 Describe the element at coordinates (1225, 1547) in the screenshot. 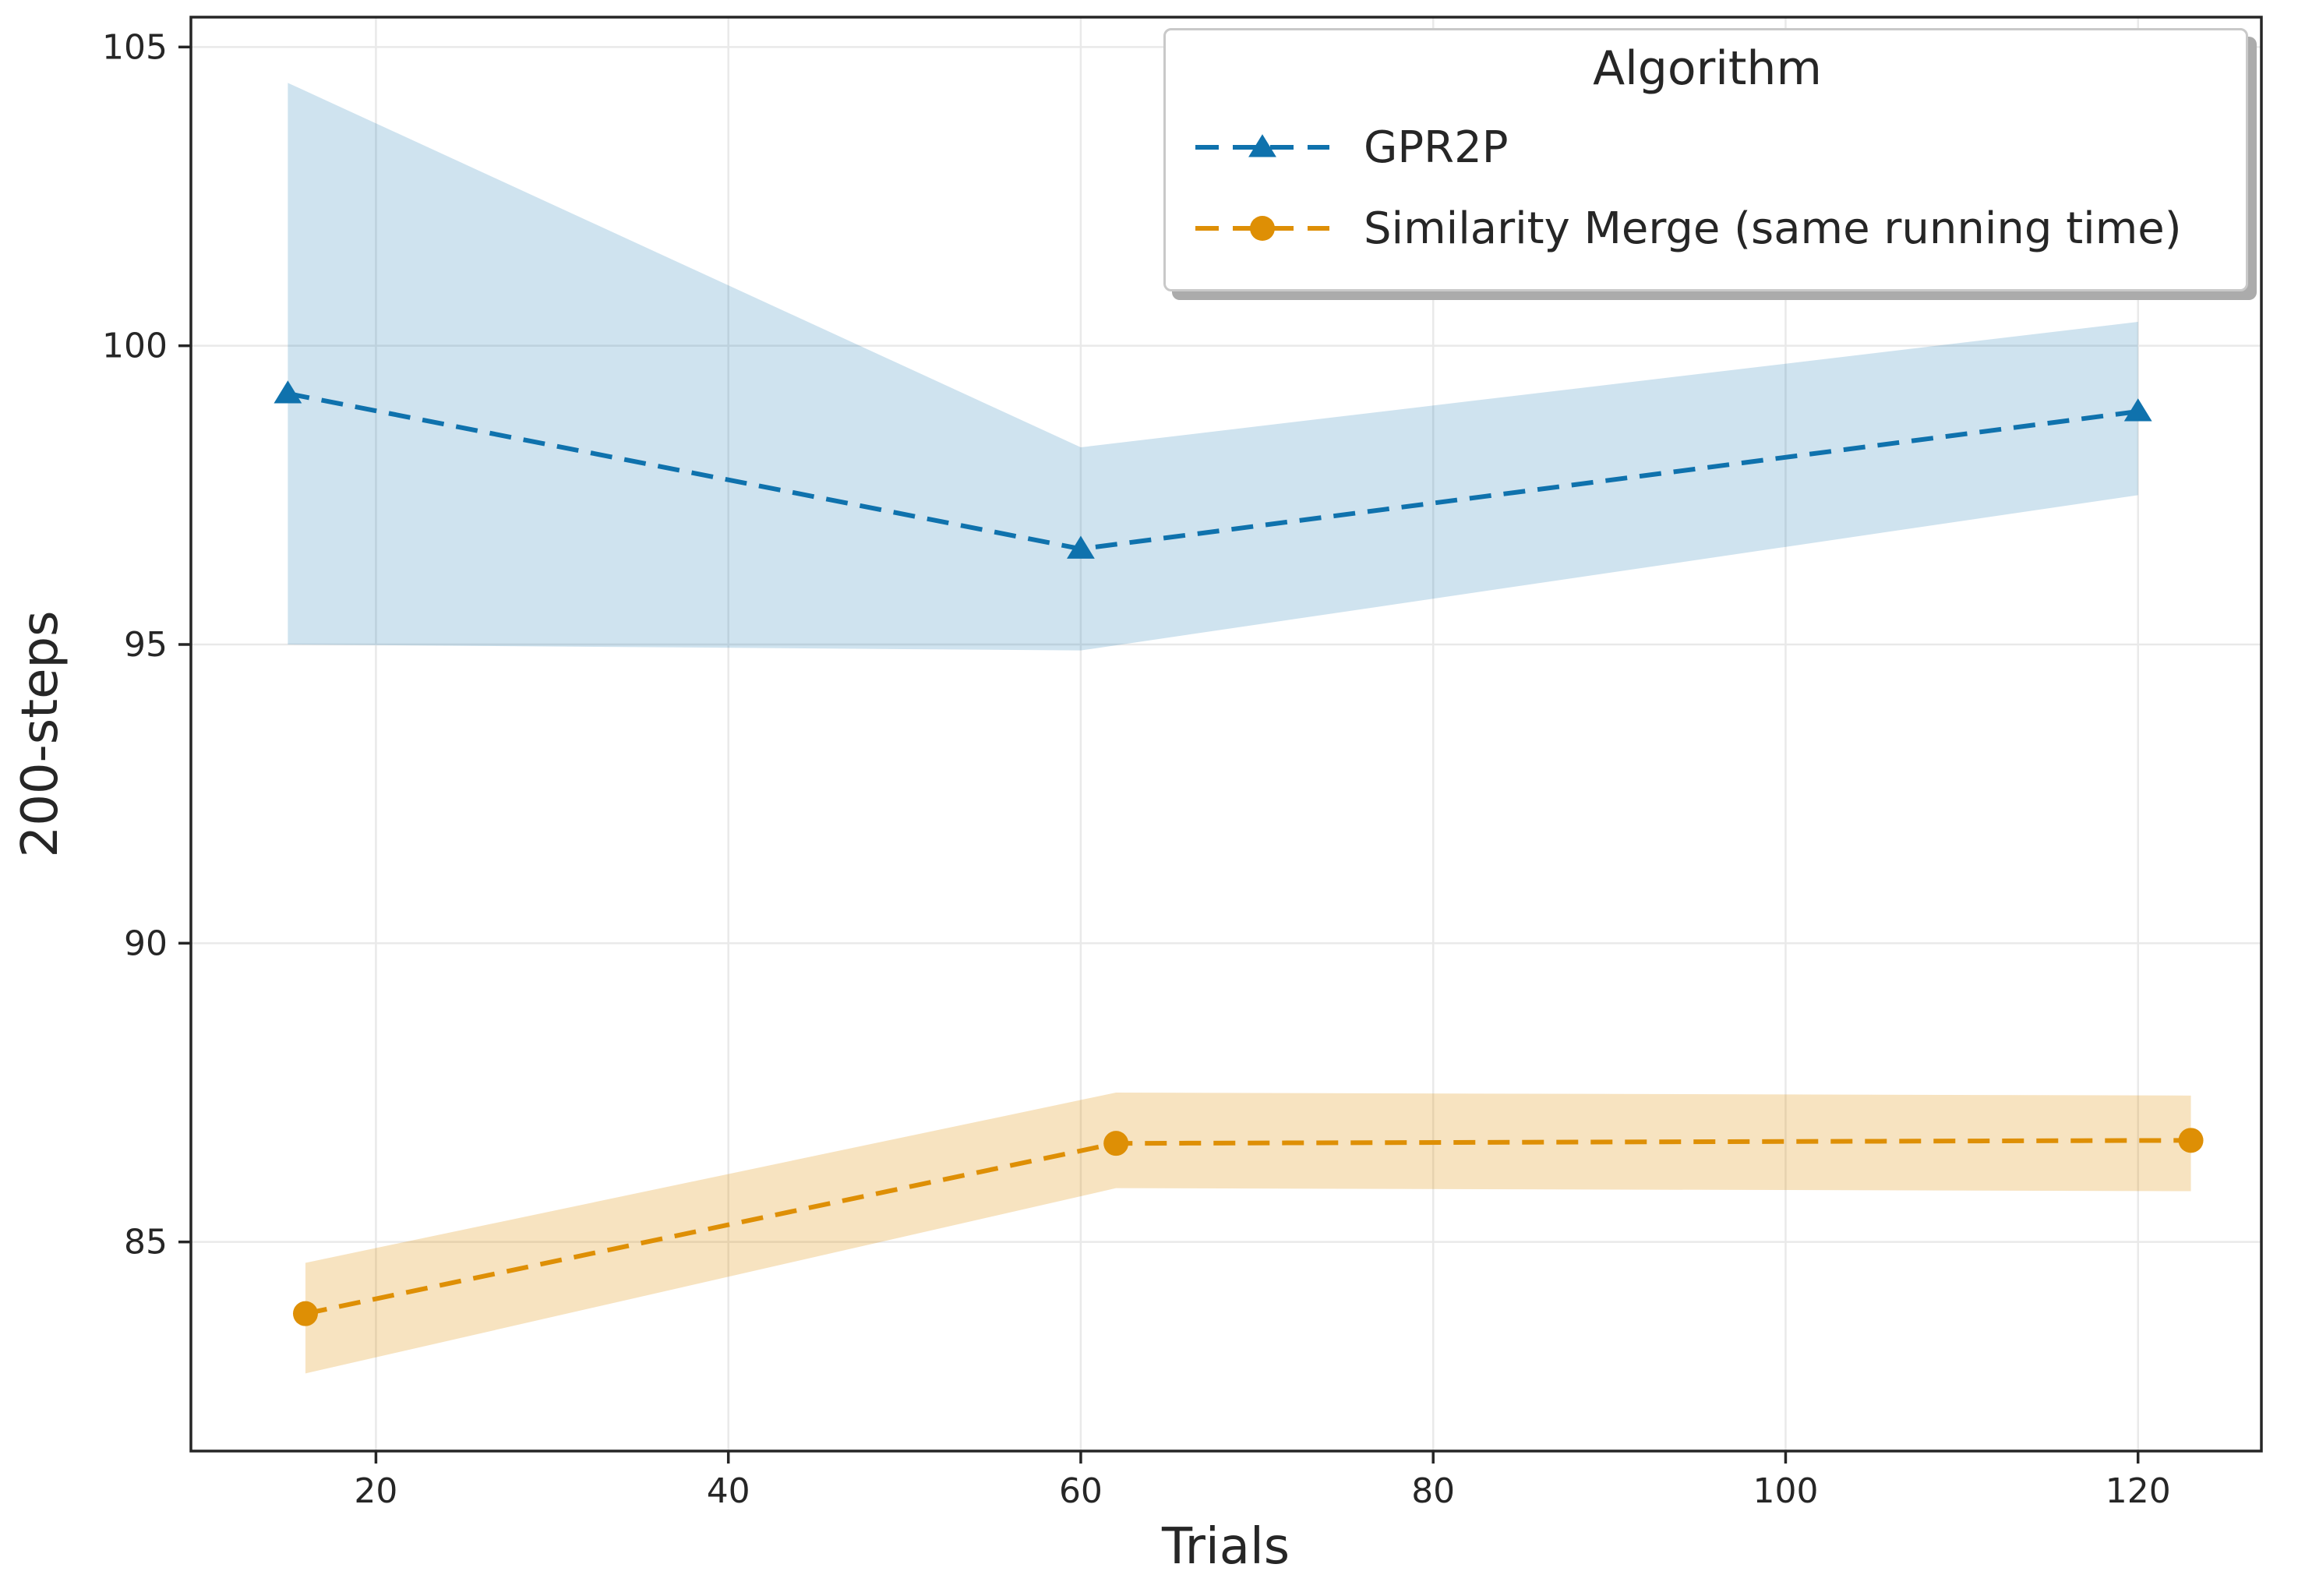

I see `x-axis-label: Trials` at that location.